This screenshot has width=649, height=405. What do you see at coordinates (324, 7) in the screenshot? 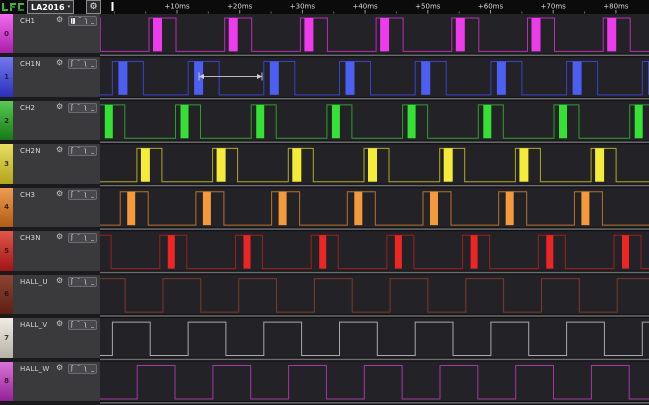
I see `timeline-ruler: +10ms +20ms +30ms +40ms +50ms +60ms +70ms +80ms` at bounding box center [324, 7].